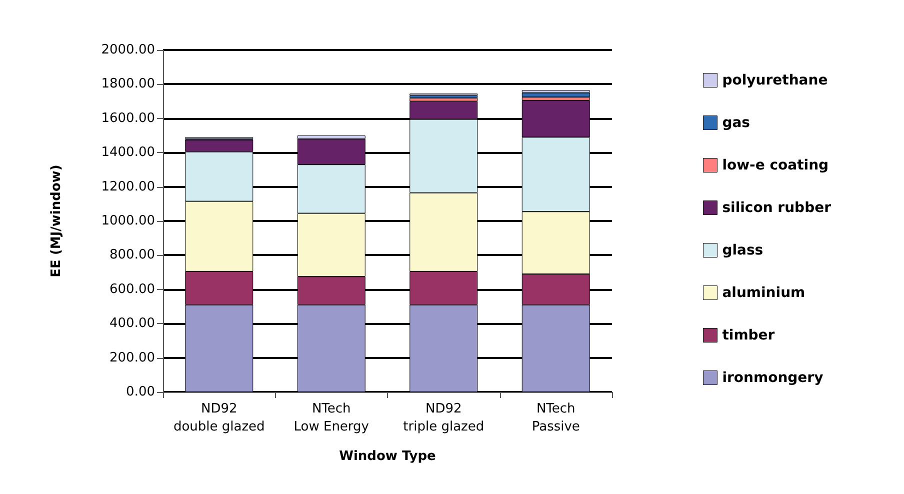 The width and height of the screenshot is (904, 494). Describe the element at coordinates (775, 80) in the screenshot. I see `legend-label: polyurethane` at that location.